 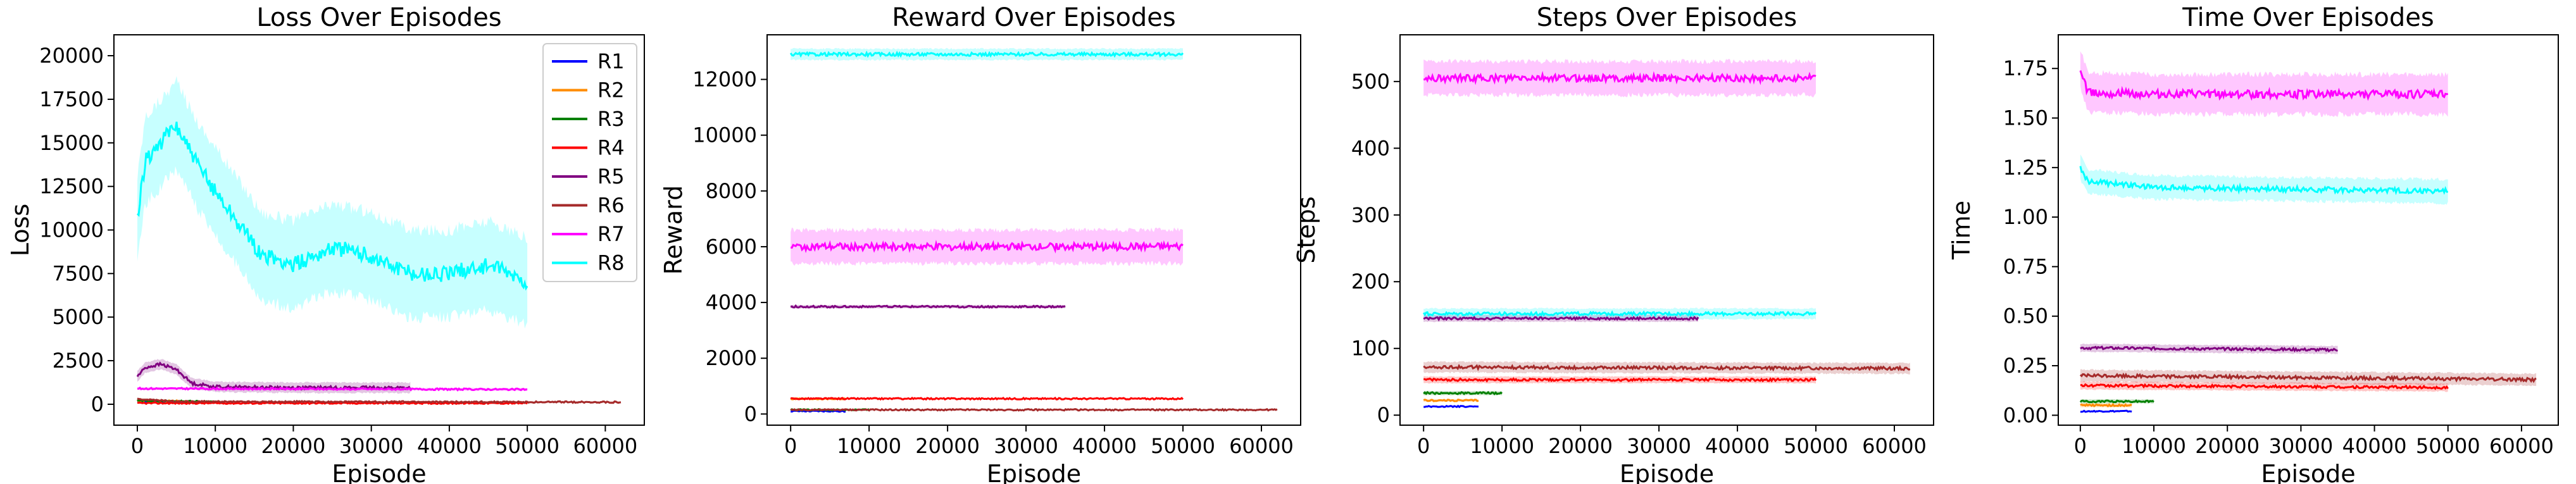 I want to click on chart-title: Time Over Episodes, so click(x=2308, y=17).